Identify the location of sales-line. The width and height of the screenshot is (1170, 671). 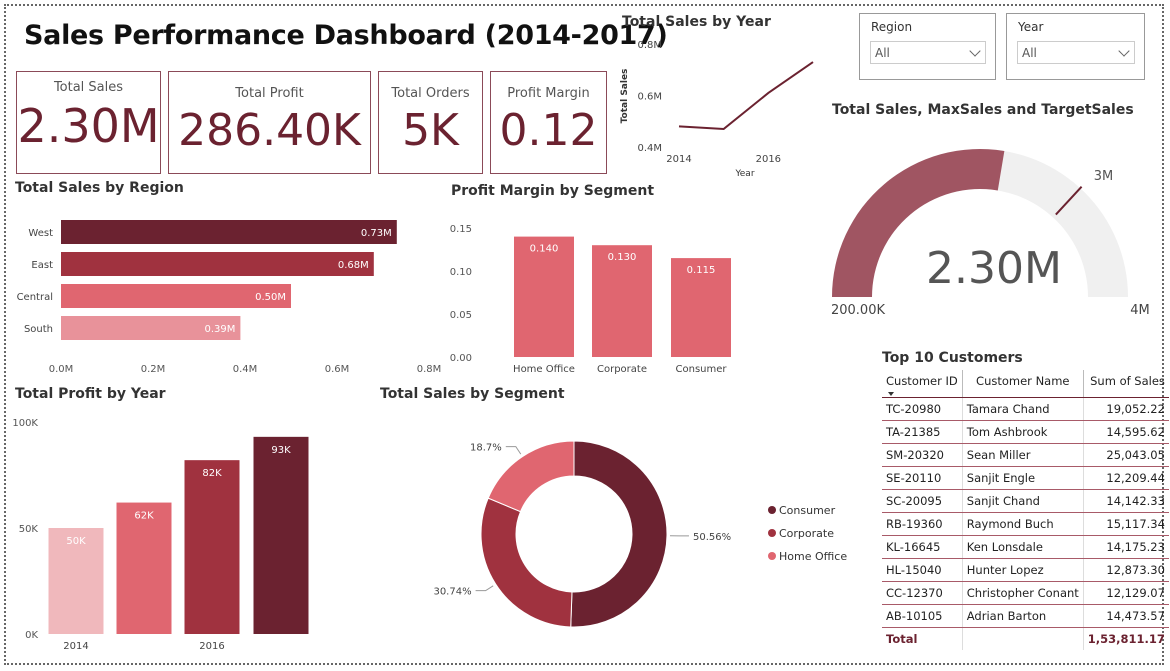
(746, 95).